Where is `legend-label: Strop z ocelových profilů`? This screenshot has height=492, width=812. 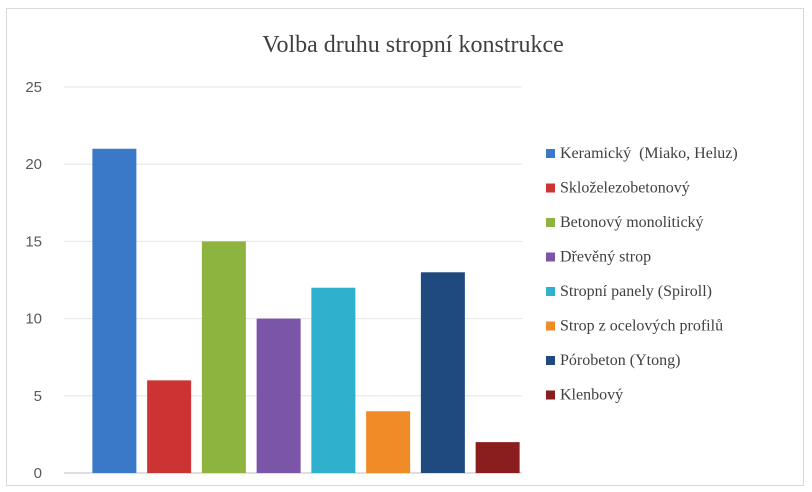
legend-label: Strop z ocelových profilů is located at coordinates (641, 326).